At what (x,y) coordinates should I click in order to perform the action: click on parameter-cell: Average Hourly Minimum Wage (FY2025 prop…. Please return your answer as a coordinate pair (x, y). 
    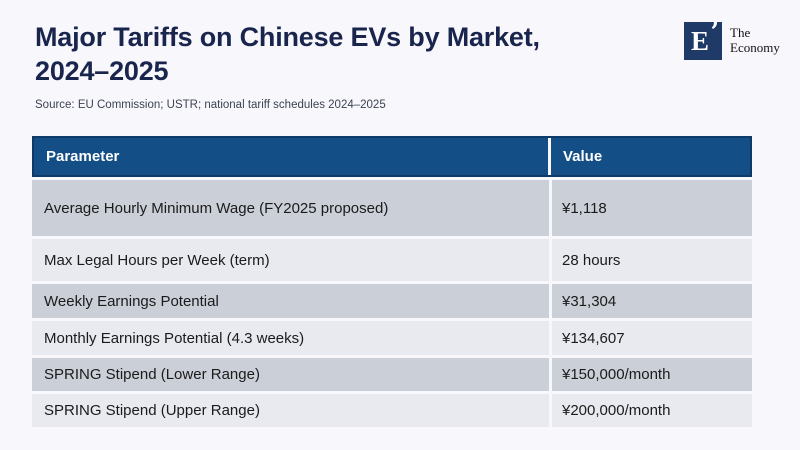
    Looking at the image, I should click on (290, 208).